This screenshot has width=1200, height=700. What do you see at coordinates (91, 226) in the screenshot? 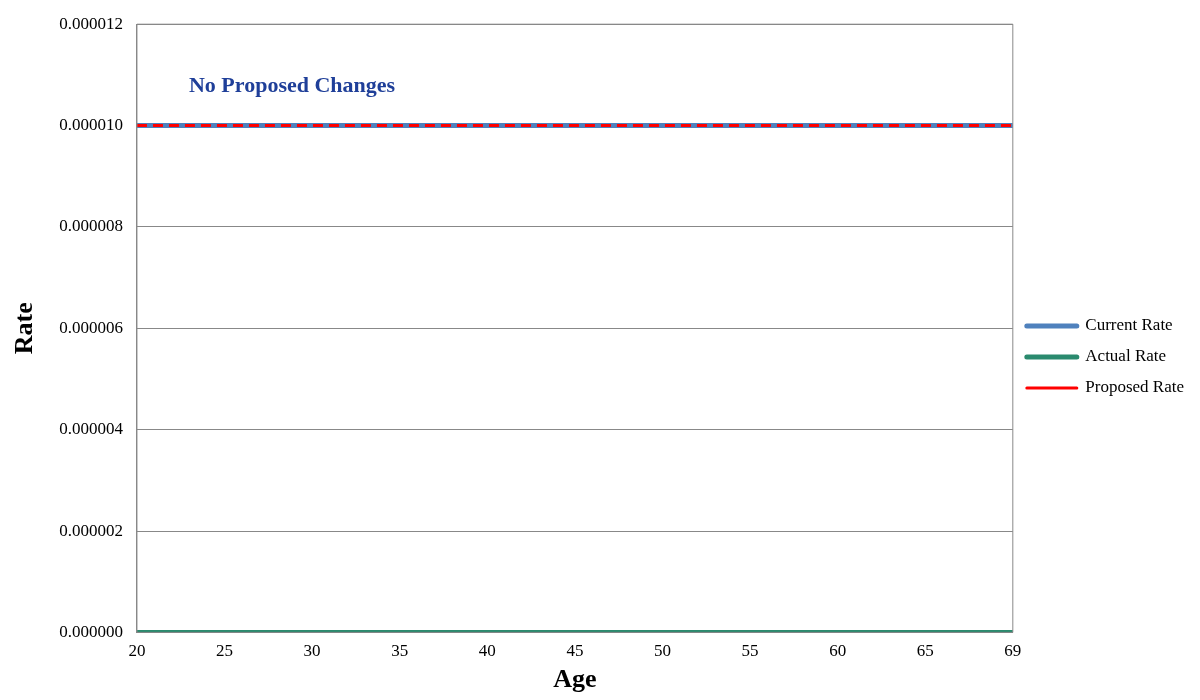
I see `y-tick-label: 0.000008` at bounding box center [91, 226].